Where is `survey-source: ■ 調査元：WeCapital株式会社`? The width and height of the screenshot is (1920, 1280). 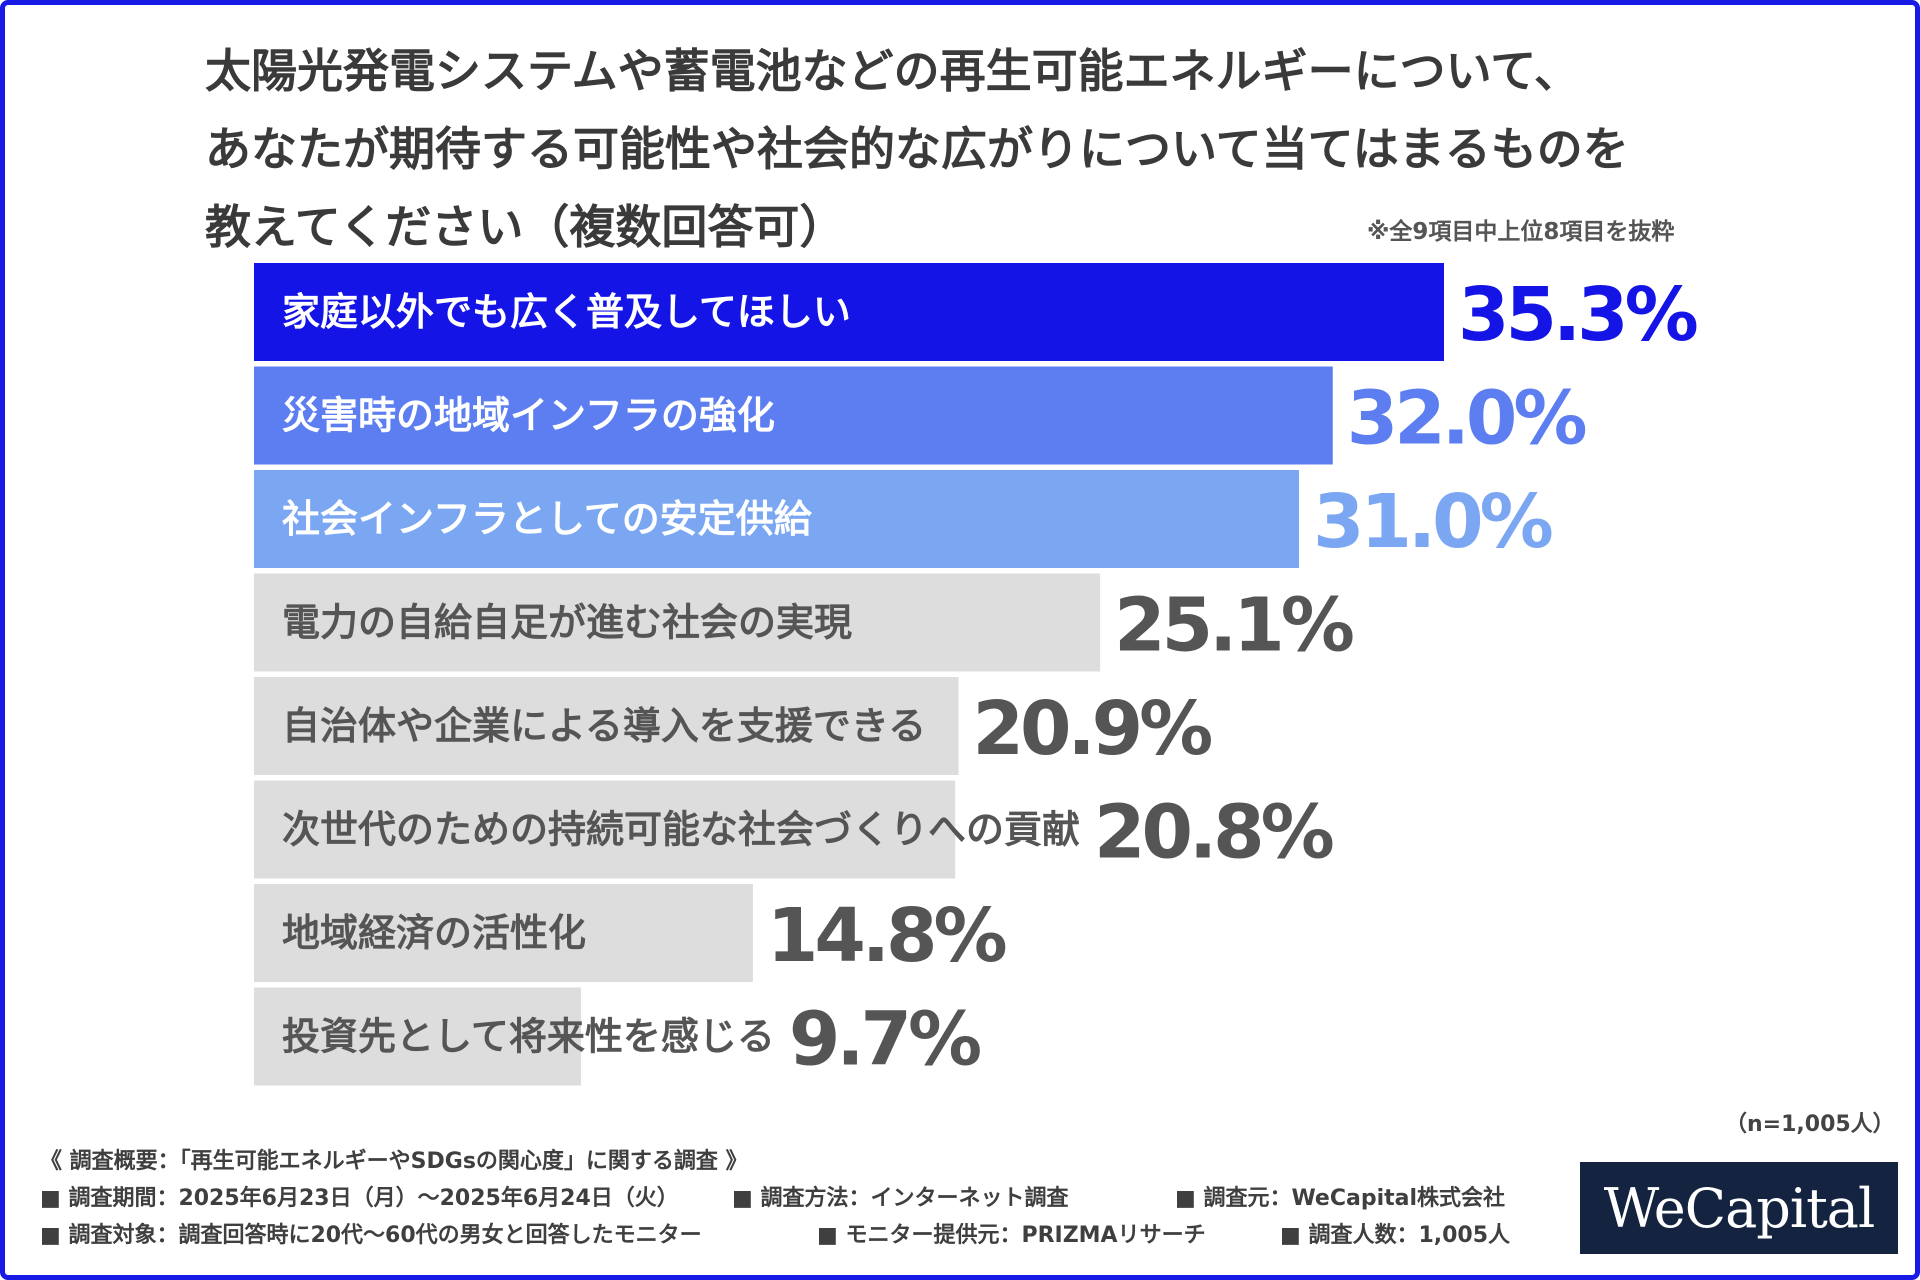 survey-source: ■ 調査元：WeCapital株式会社 is located at coordinates (1340, 1198).